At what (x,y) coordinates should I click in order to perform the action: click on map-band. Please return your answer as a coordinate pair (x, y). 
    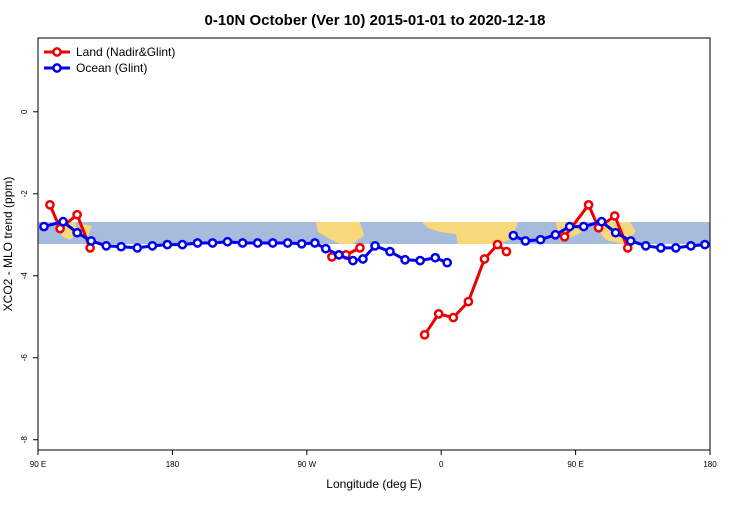
    Looking at the image, I should click on (374, 233).